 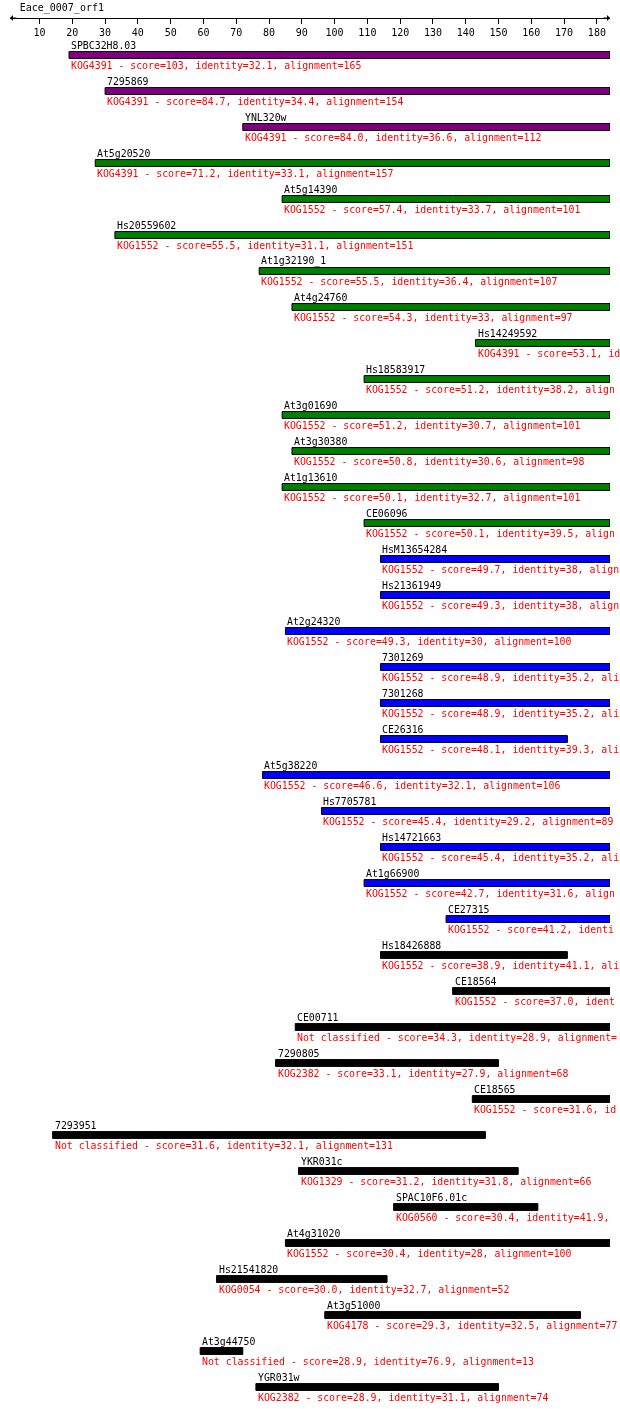 What do you see at coordinates (229, 1341) in the screenshot?
I see `y-tick-label: At3g44750` at bounding box center [229, 1341].